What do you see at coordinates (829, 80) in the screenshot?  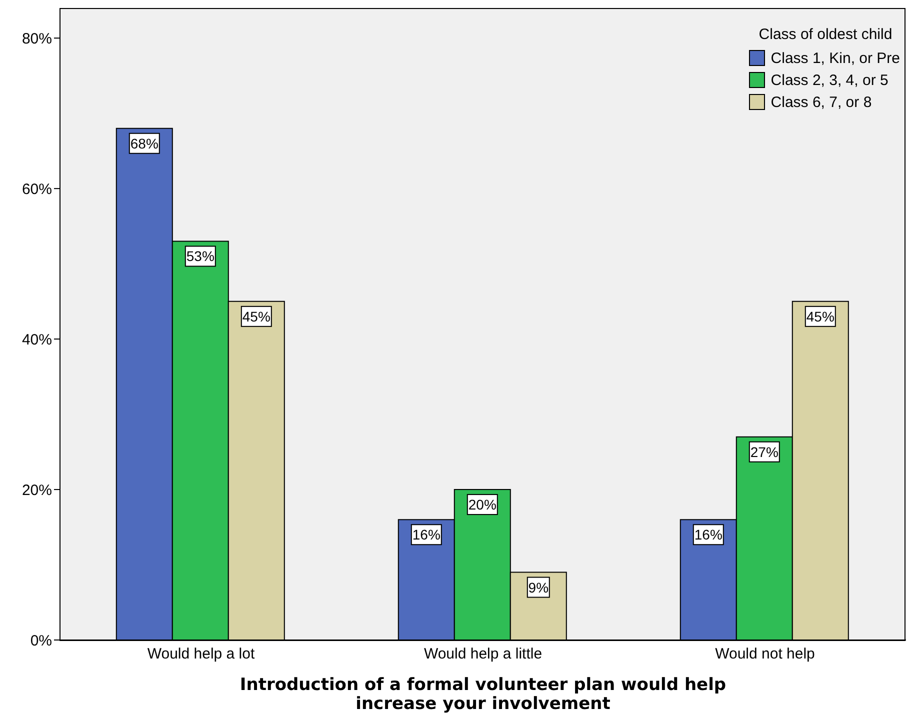 I see `legend-label: Class 2, 3, 4, or 5` at bounding box center [829, 80].